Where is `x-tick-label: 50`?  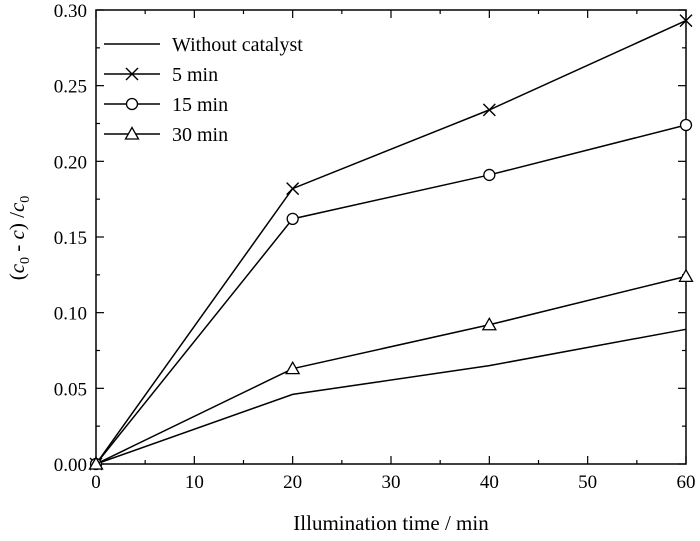 x-tick-label: 50 is located at coordinates (587, 482).